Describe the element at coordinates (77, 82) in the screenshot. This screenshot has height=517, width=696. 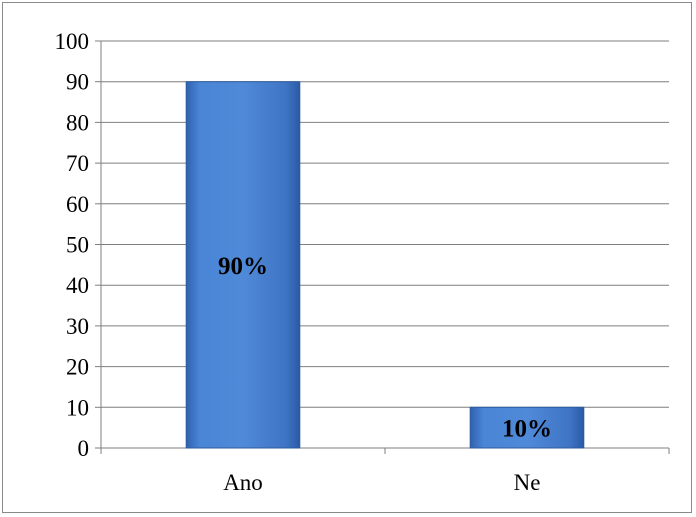
I see `y-tick-label: 90` at that location.